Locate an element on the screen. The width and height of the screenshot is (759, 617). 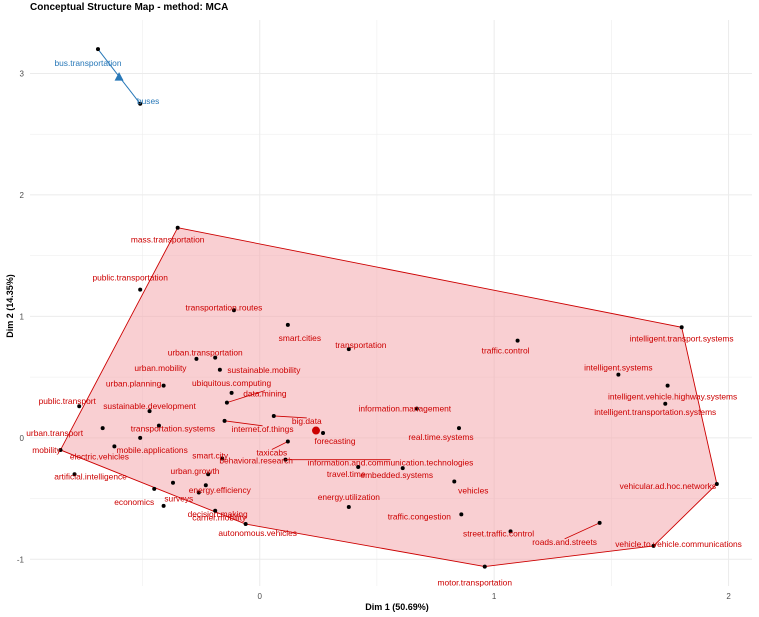
point-artificial.intelligence is located at coordinates (74, 474).